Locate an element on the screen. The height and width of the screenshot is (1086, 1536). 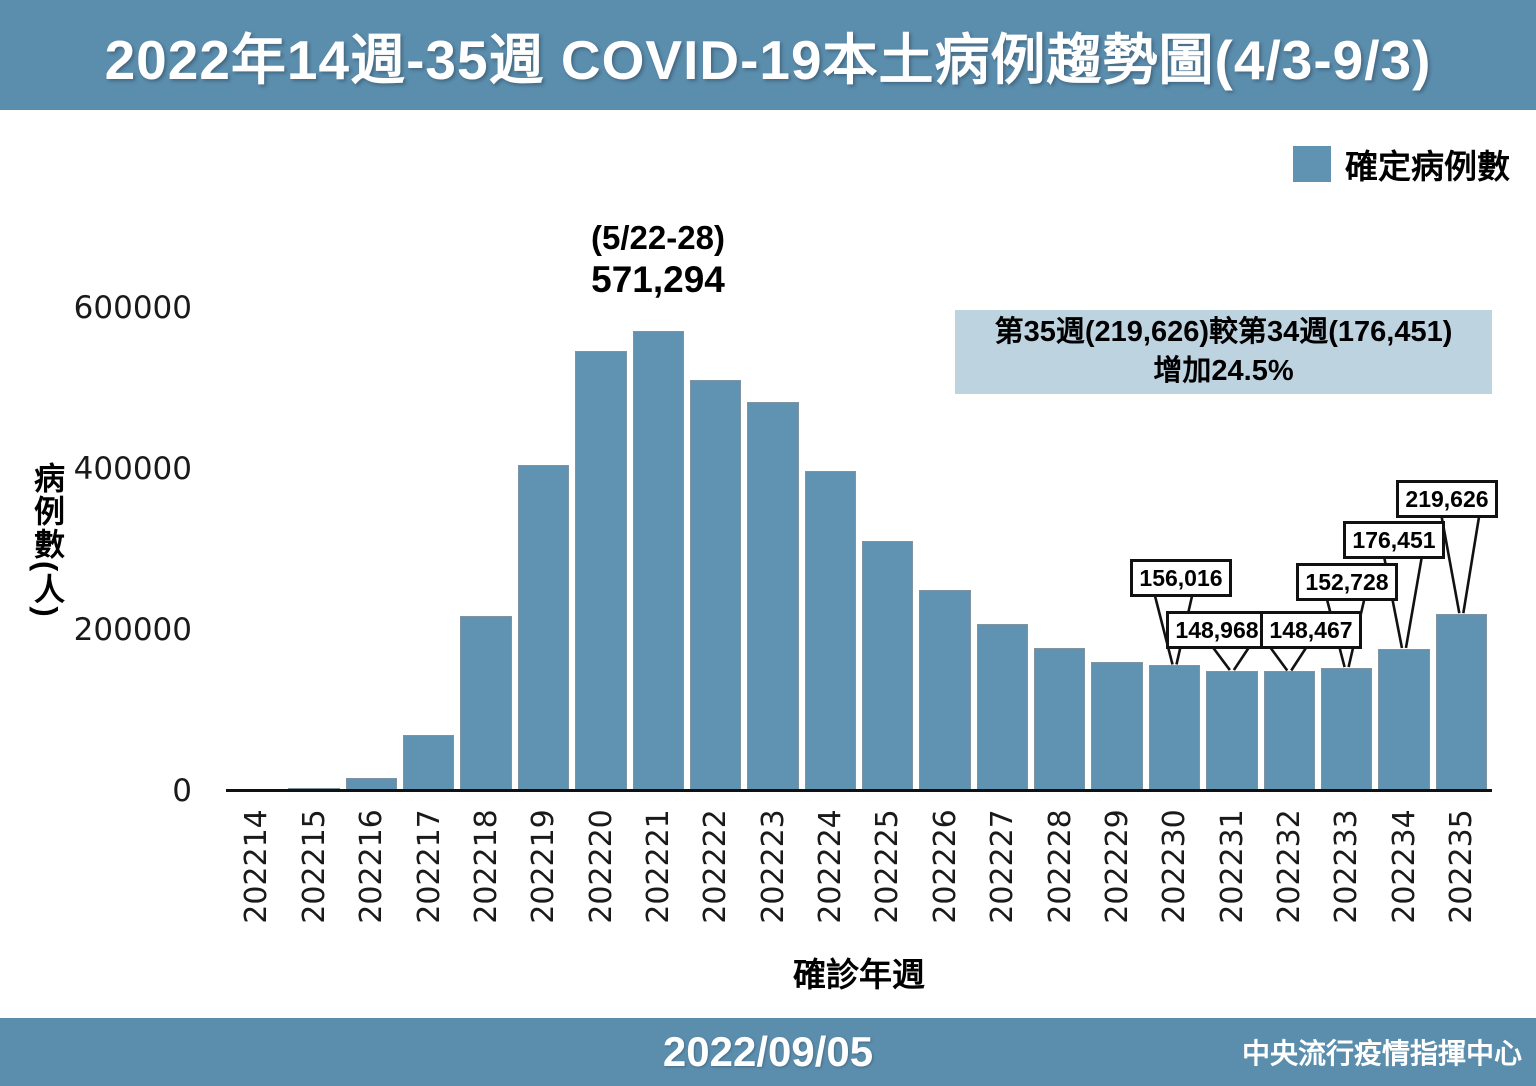
y-tick-label: 0 is located at coordinates (182, 791).